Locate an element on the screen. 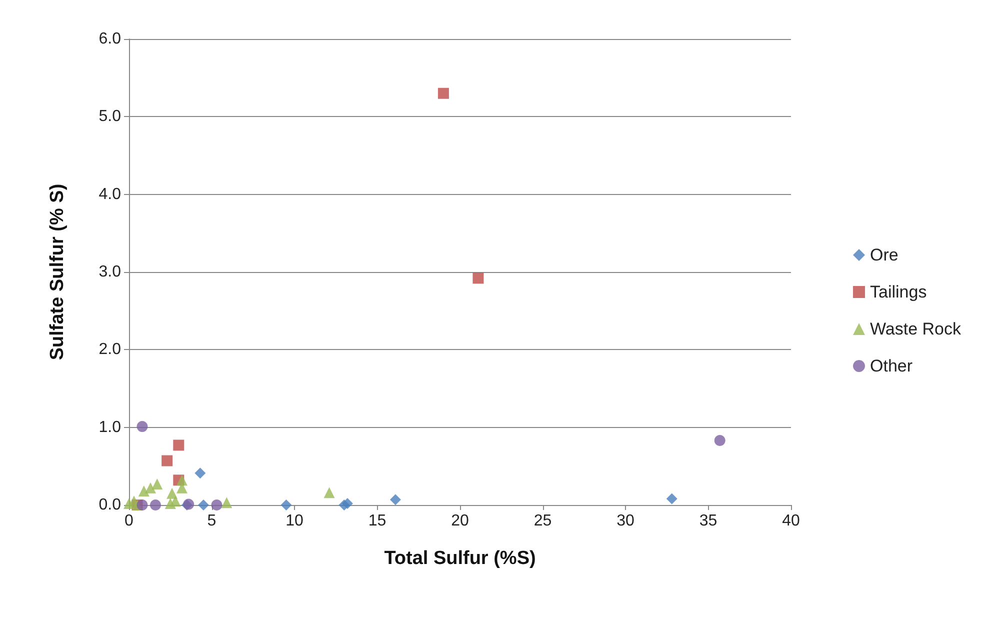  y-tick-label: 4.0 is located at coordinates (110, 194).